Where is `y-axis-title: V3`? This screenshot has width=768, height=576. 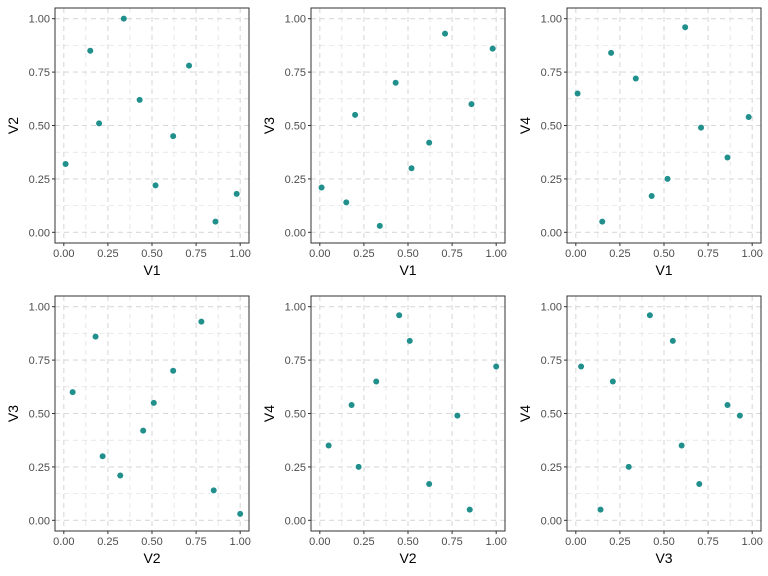 y-axis-title: V3 is located at coordinates (13, 413).